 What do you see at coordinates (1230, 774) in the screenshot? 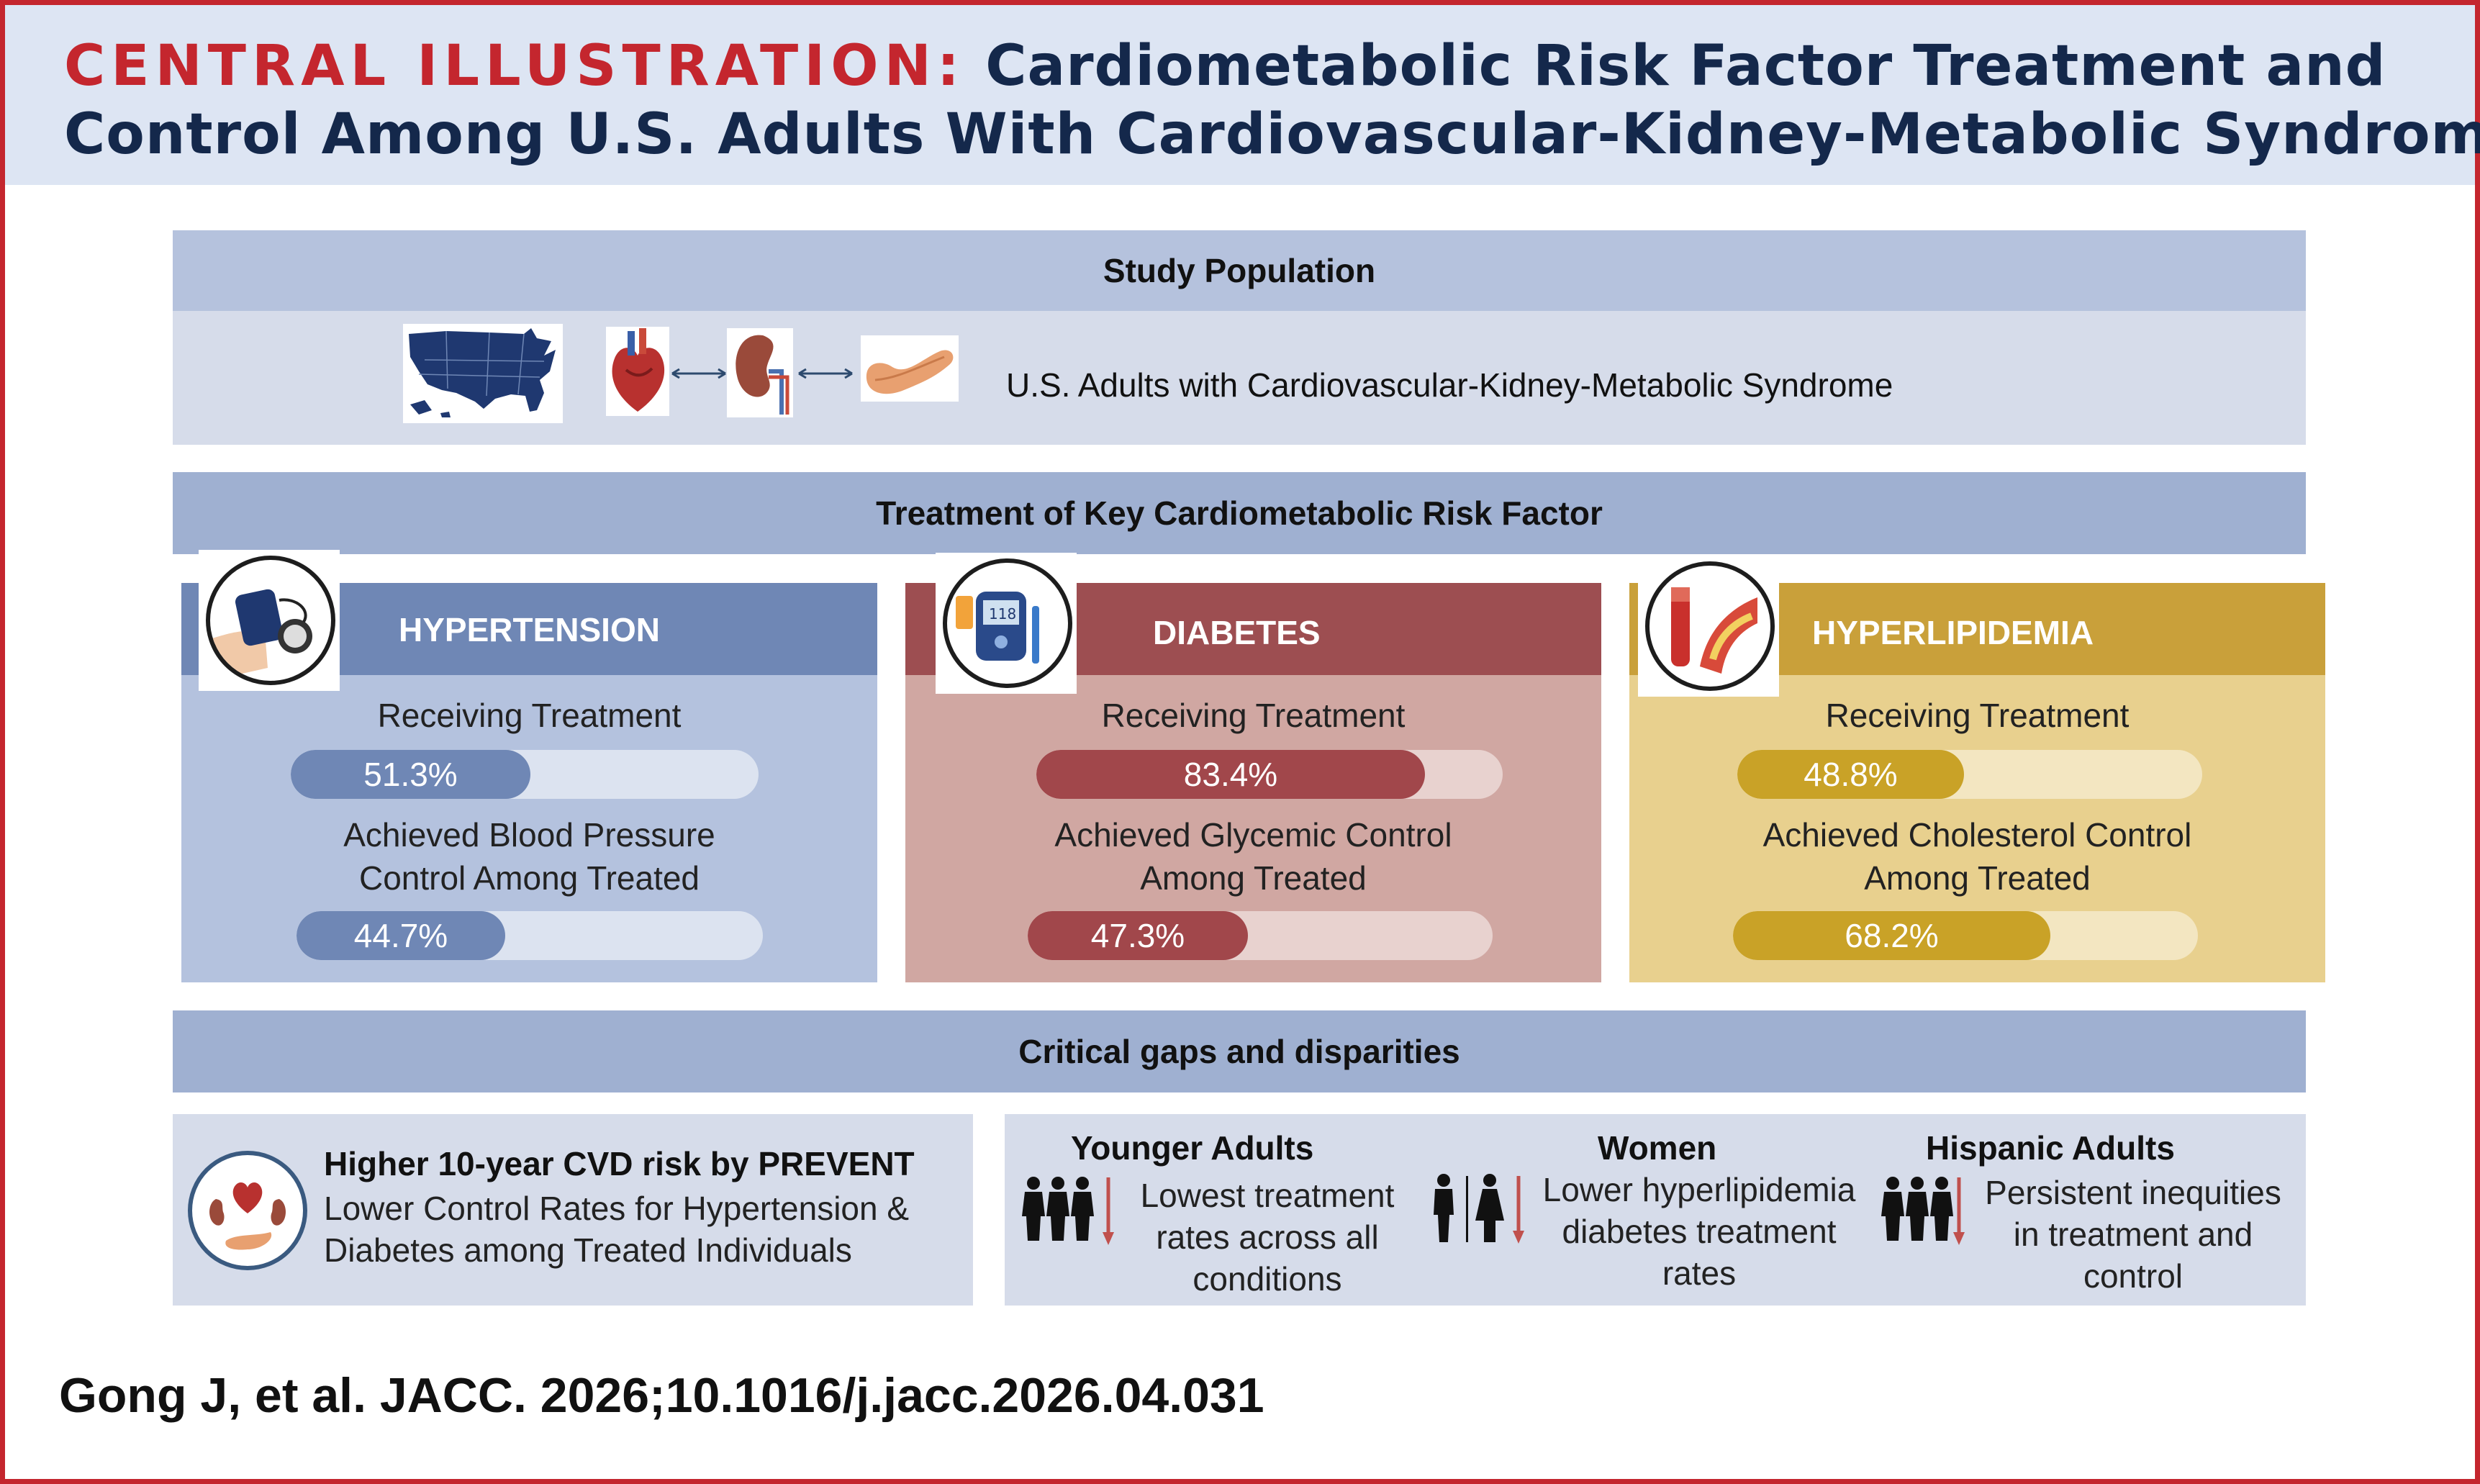
I see `diabetes-treatment-bar: 83.4%` at bounding box center [1230, 774].